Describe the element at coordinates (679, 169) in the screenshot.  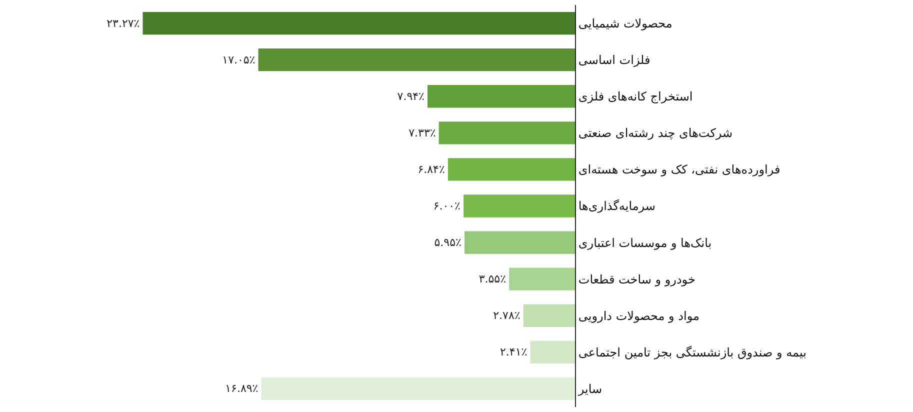
I see `y-tick-label: فراورده‌های نفتی، کک و سوخت هسته‌ای` at that location.